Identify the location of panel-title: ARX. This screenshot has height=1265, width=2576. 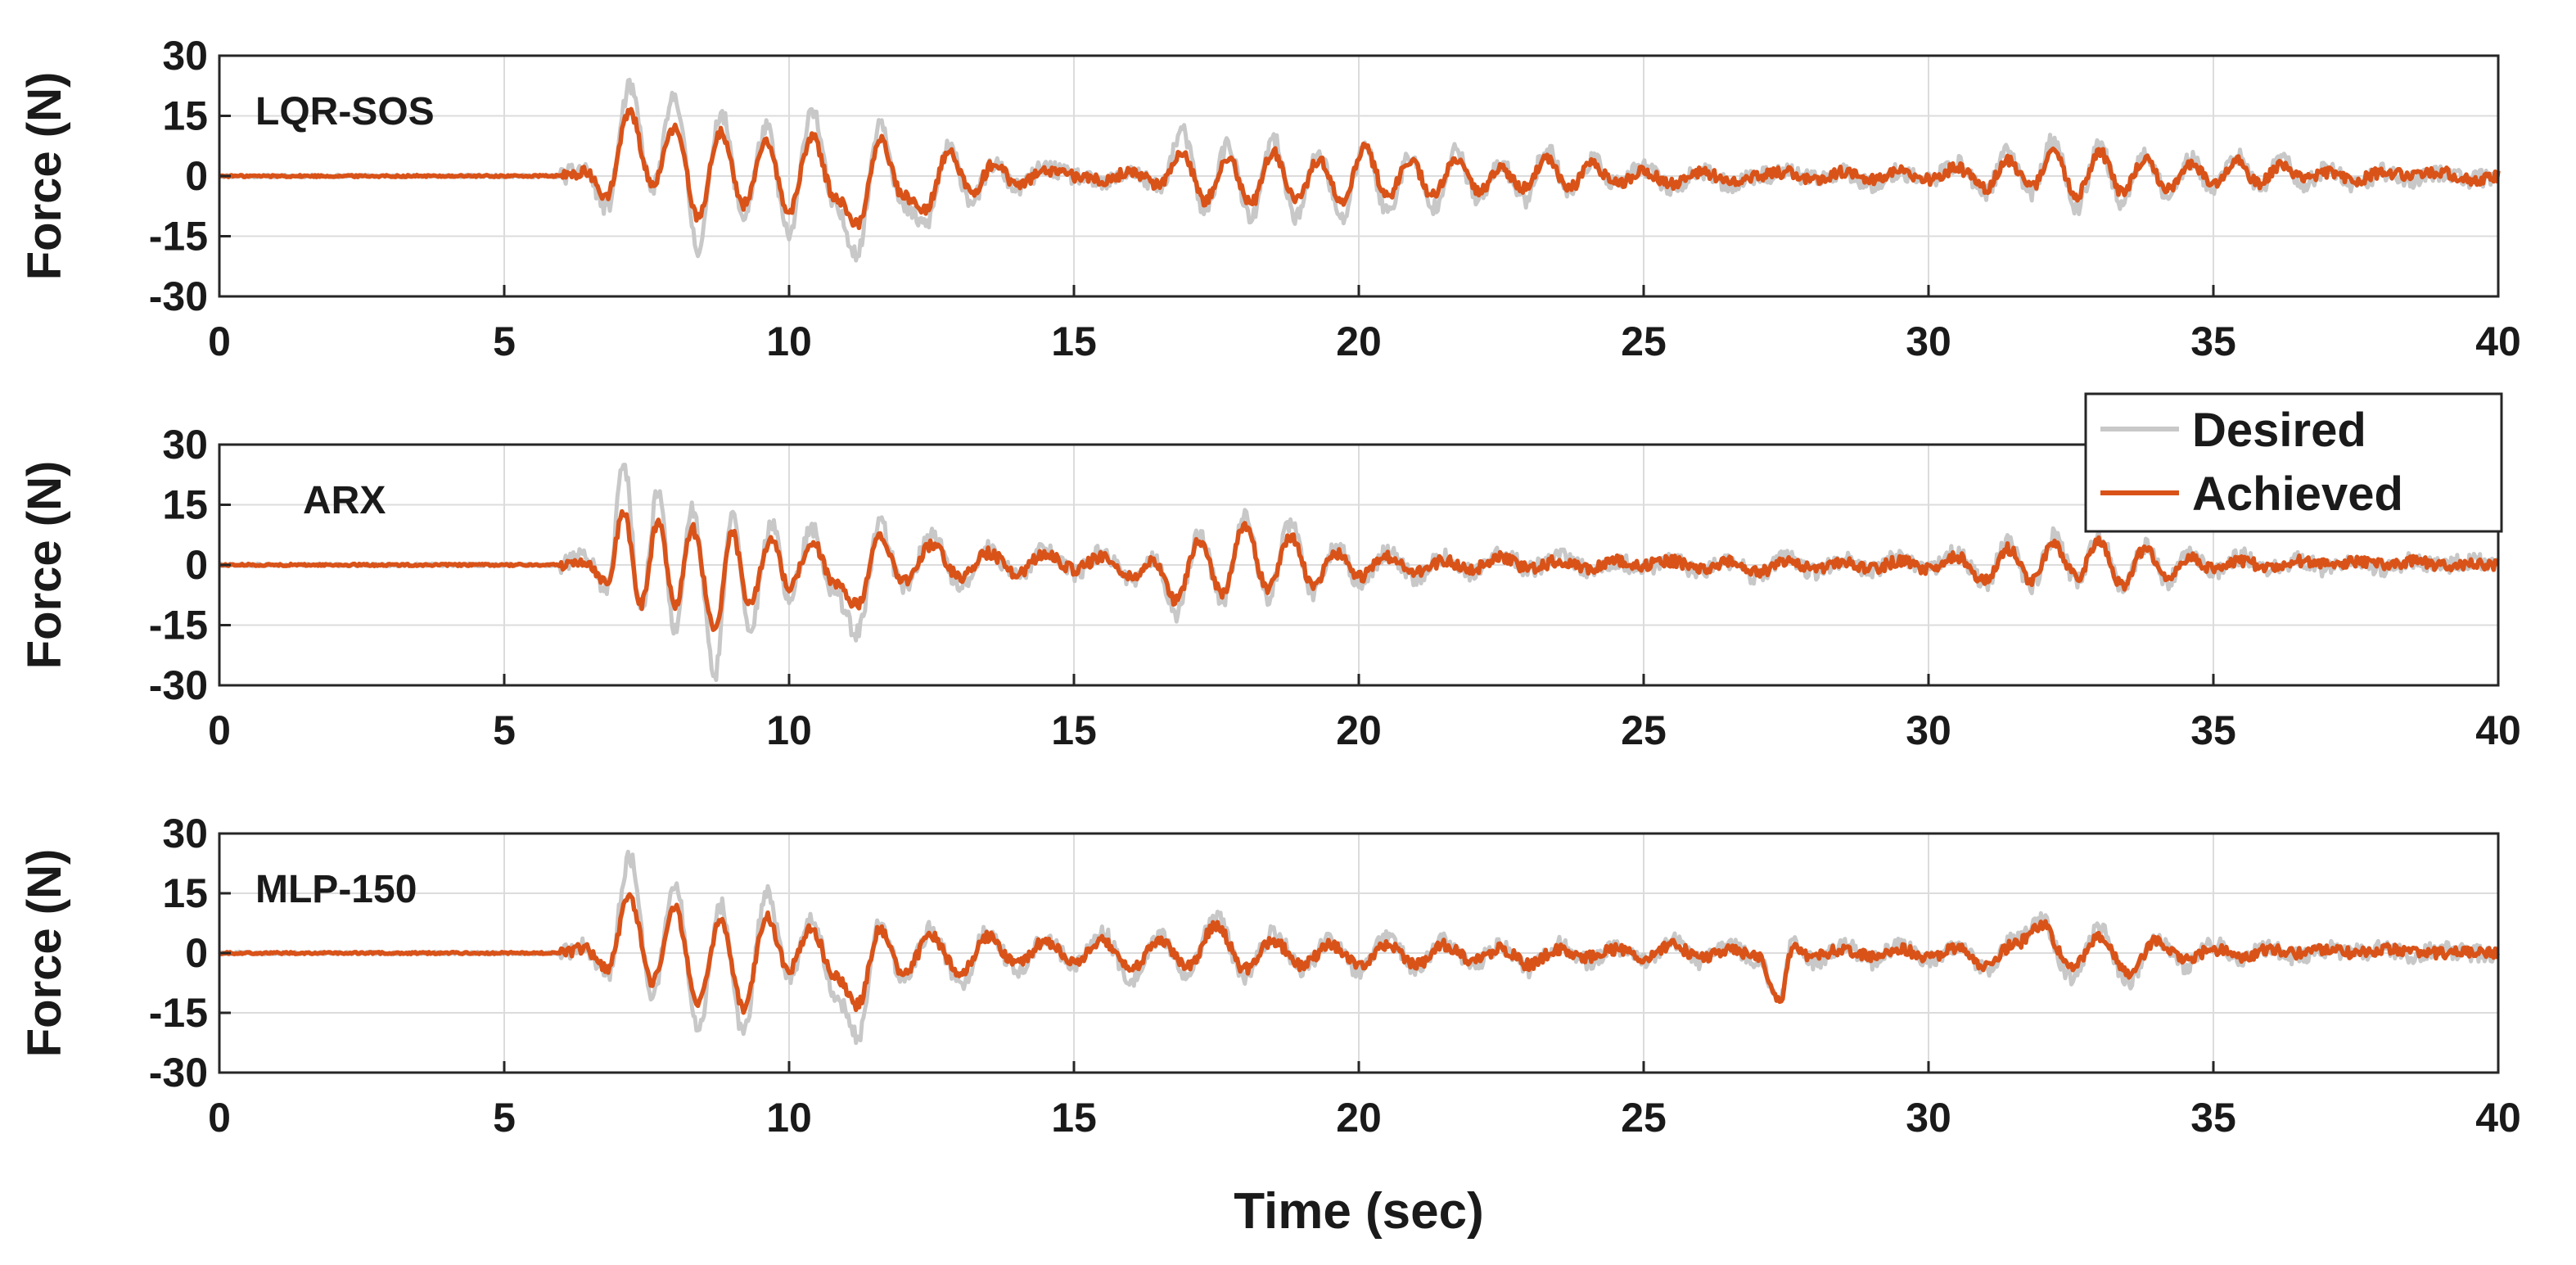
(344, 501).